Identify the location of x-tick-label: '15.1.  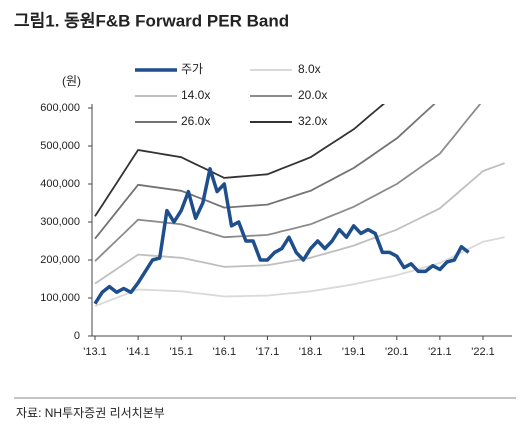
(181, 352).